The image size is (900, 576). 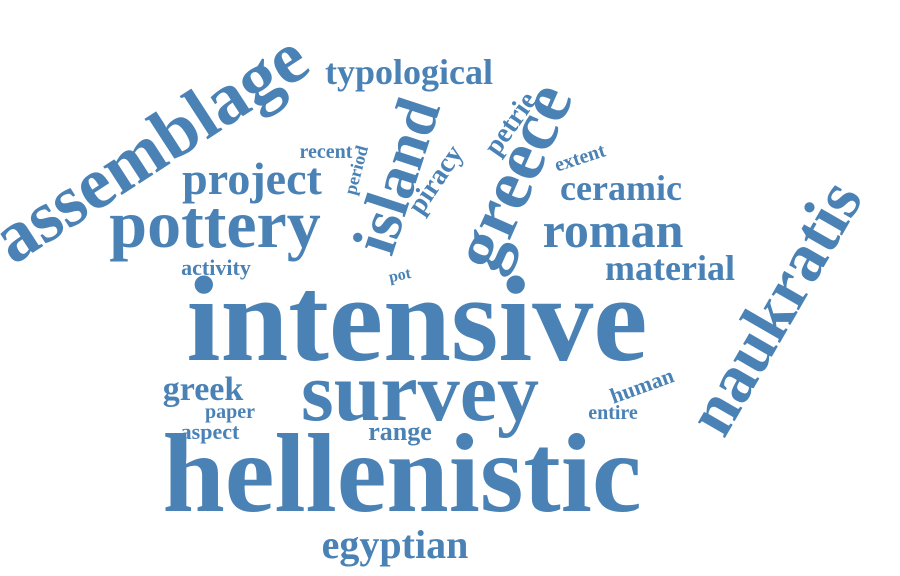 What do you see at coordinates (402, 474) in the screenshot?
I see `word-hellenistic: hellenistic` at bounding box center [402, 474].